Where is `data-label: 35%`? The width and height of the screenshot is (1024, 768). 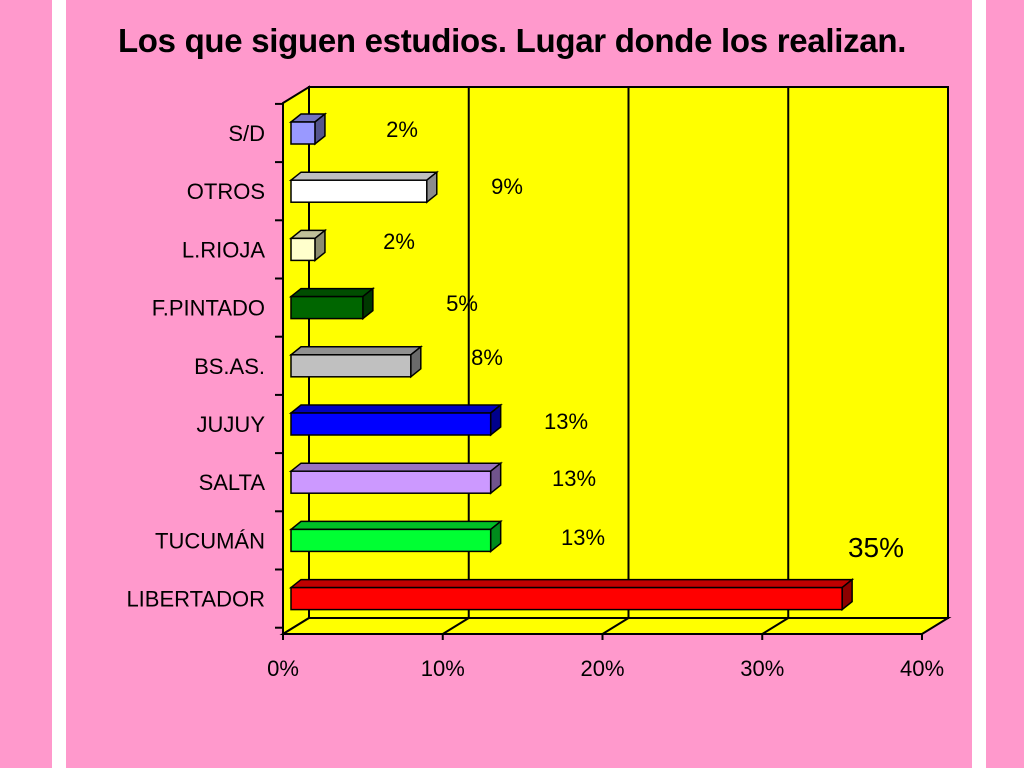
data-label: 35% is located at coordinates (876, 547).